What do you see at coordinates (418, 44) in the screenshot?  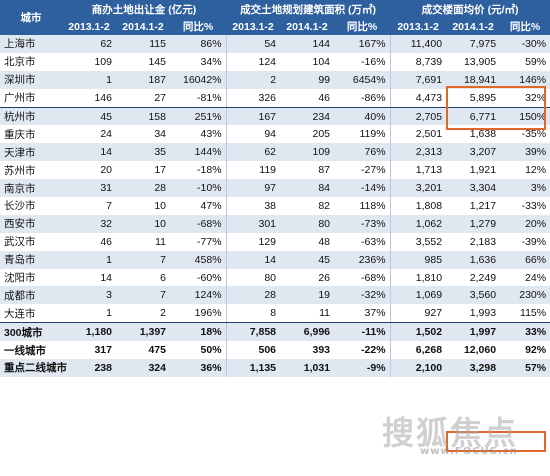 I see `value-cell: 11,400` at bounding box center [418, 44].